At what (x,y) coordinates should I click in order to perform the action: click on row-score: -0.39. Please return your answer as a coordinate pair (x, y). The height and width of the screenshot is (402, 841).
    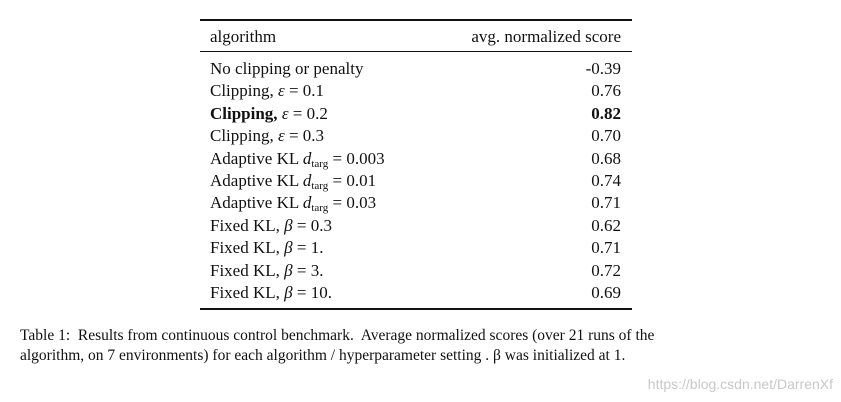
    Looking at the image, I should click on (603, 68).